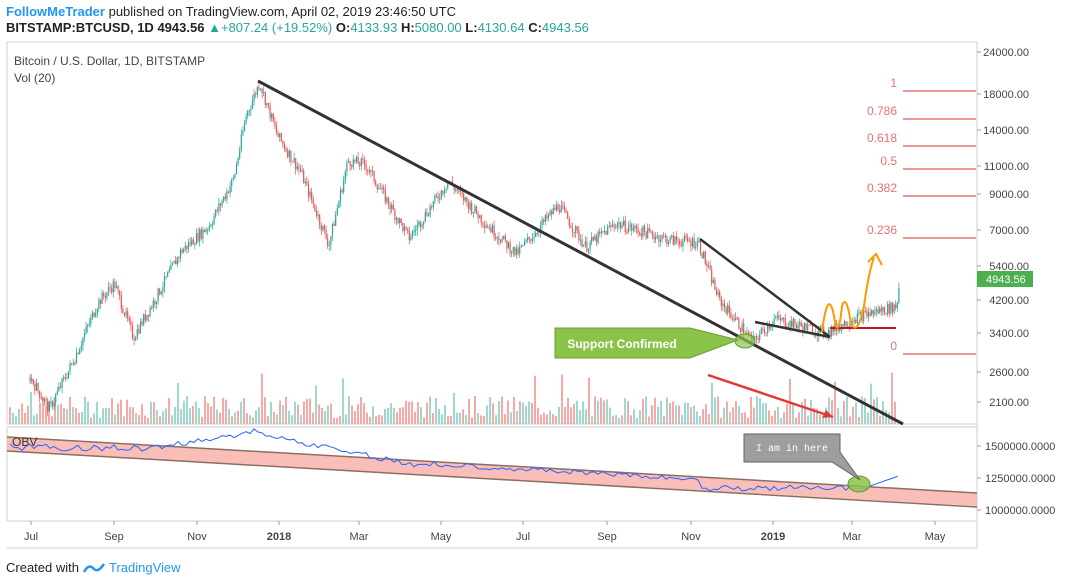  I want to click on low-label: L:, so click(471, 27).